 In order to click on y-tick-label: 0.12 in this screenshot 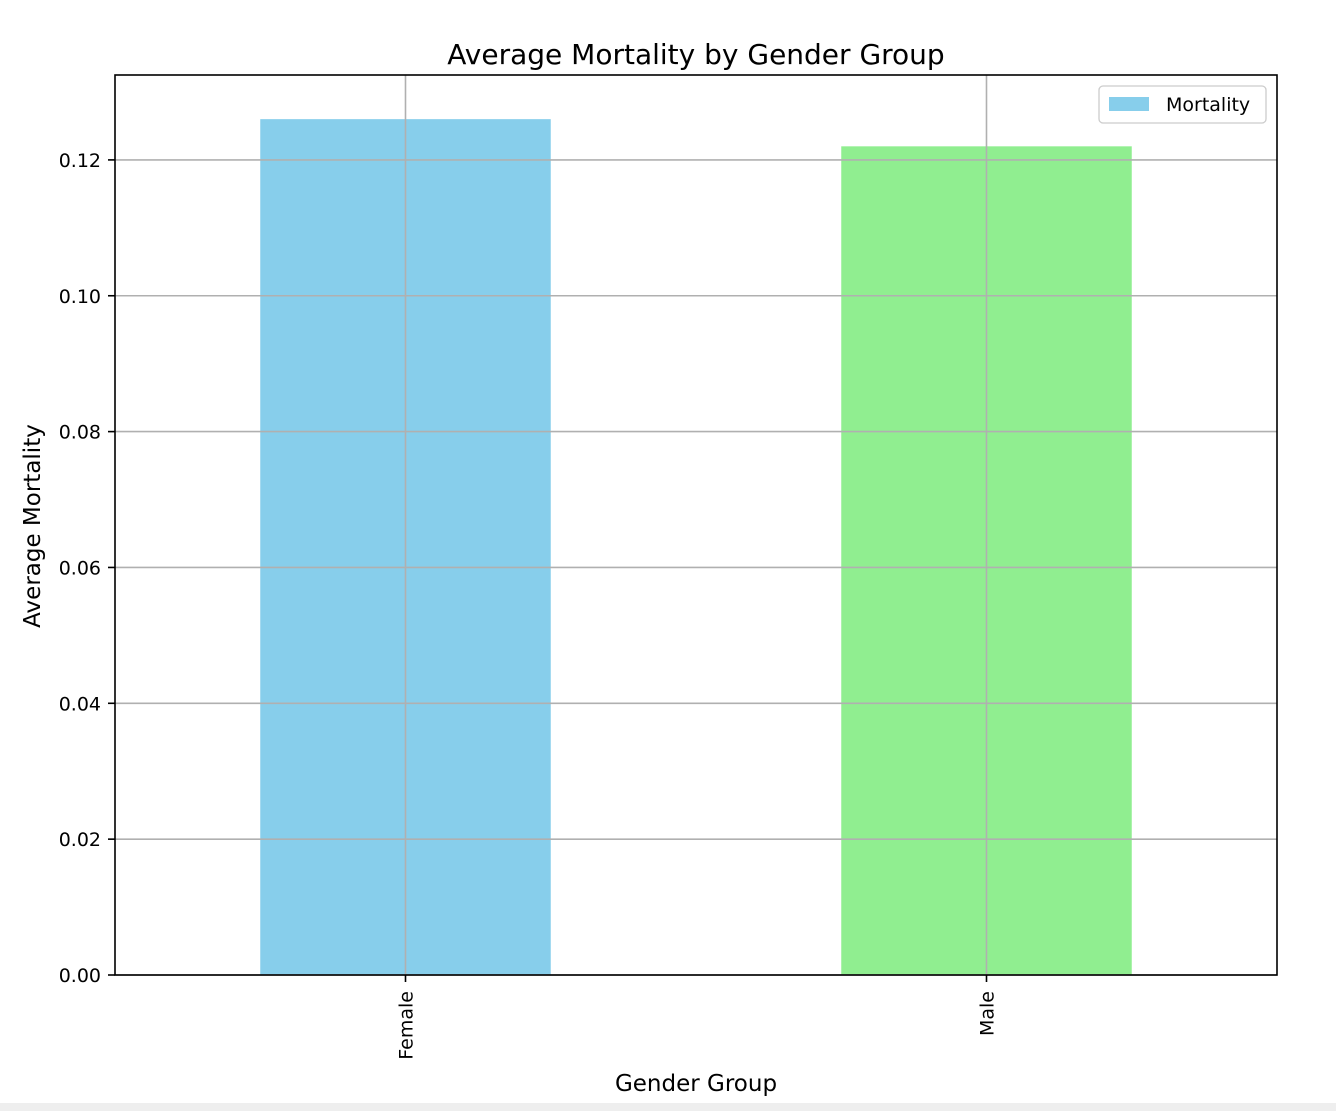, I will do `click(80, 161)`.